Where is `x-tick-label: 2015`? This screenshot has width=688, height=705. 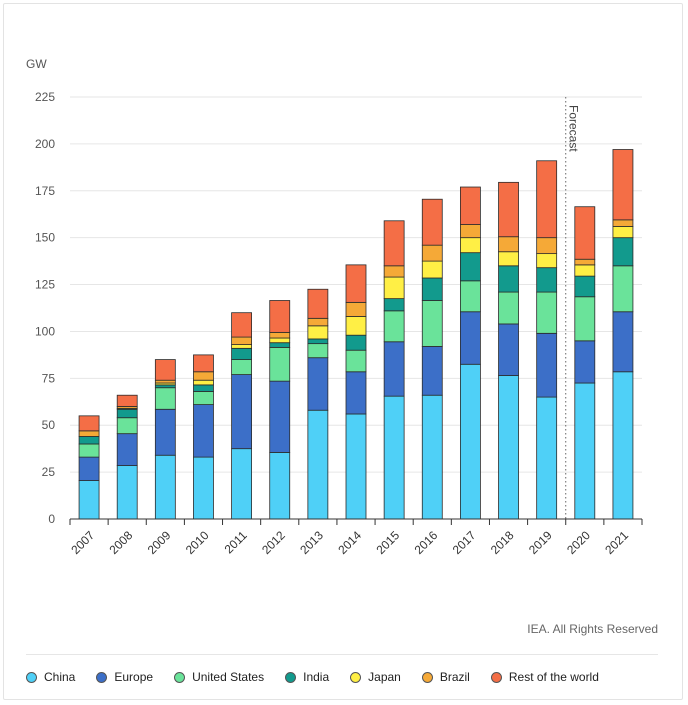
x-tick-label: 2015 is located at coordinates (387, 542).